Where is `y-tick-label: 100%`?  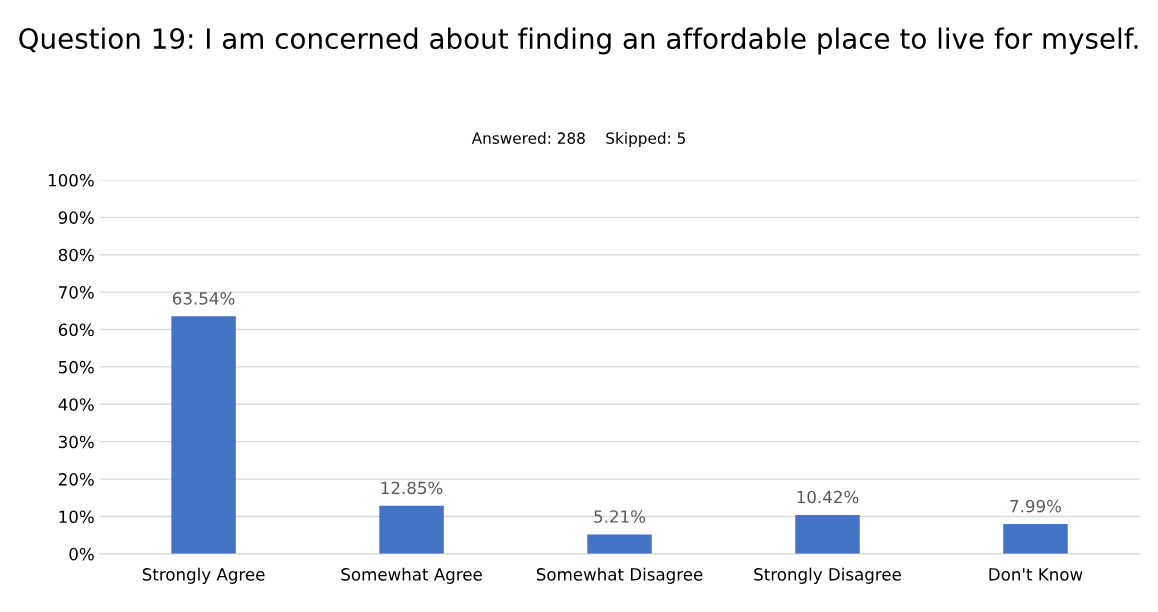 y-tick-label: 100% is located at coordinates (71, 180).